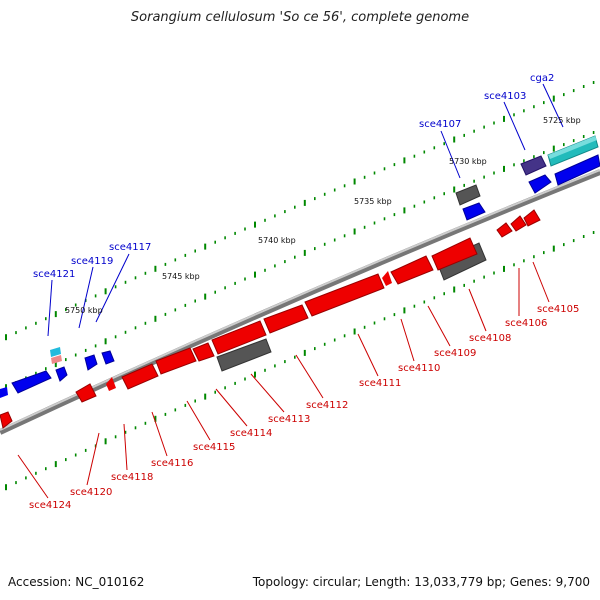 The width and height of the screenshot is (600, 600). Describe the element at coordinates (132, 477) in the screenshot. I see `gene-label-sce4118: sce4118` at that location.